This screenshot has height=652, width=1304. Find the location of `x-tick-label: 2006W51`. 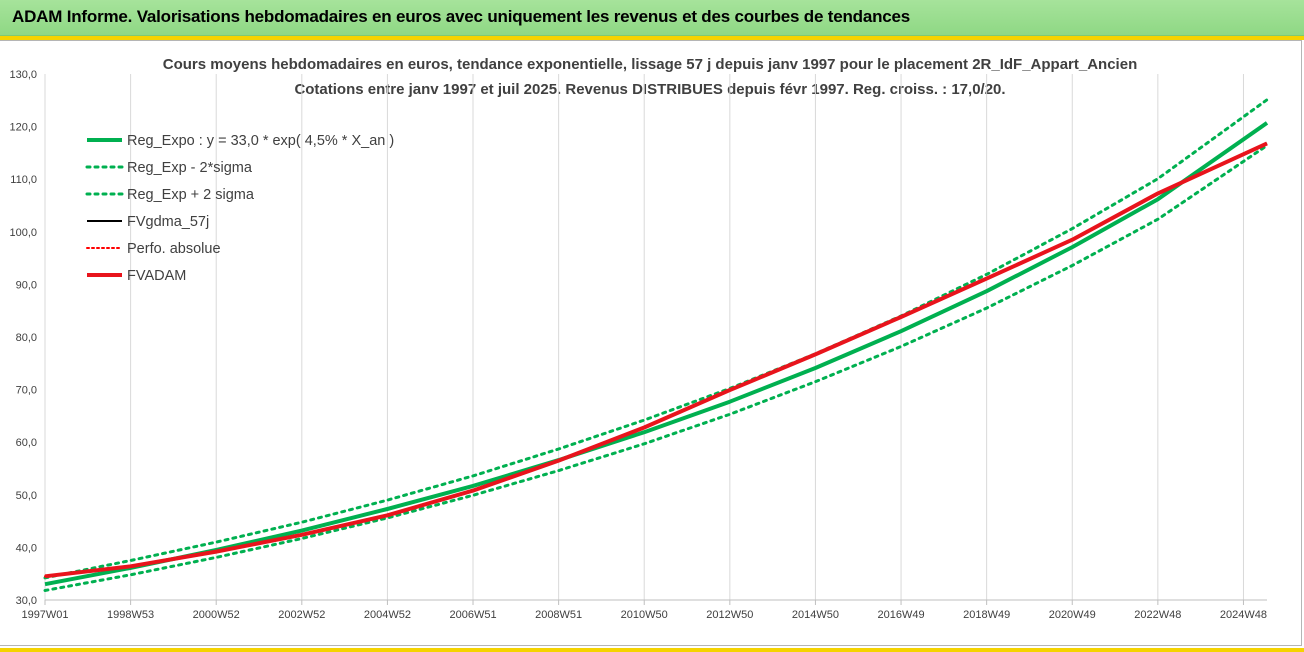

x-tick-label: 2006W51 is located at coordinates (472, 615).